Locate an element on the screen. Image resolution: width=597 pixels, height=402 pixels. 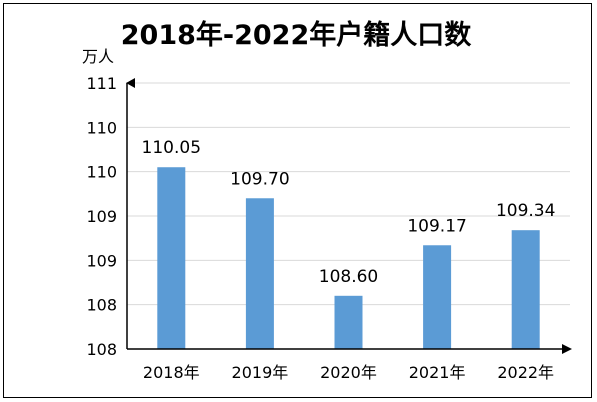
x-tick-label: 2021年 is located at coordinates (437, 372).